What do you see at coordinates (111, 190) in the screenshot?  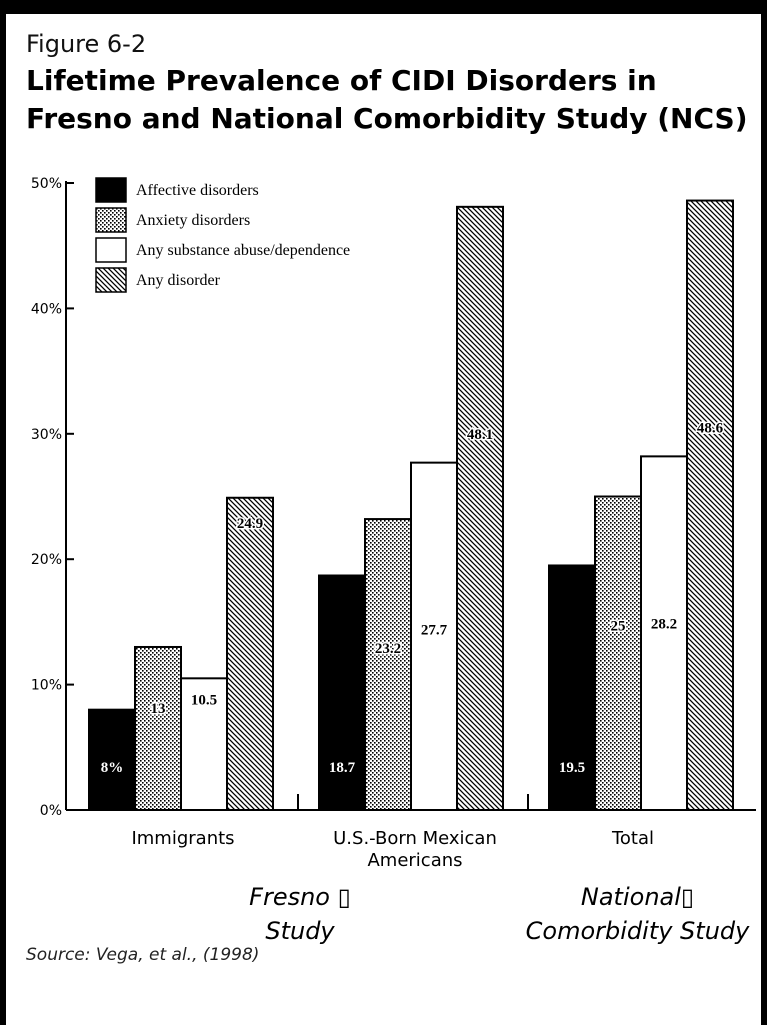 I see `legend-swatch-solid` at bounding box center [111, 190].